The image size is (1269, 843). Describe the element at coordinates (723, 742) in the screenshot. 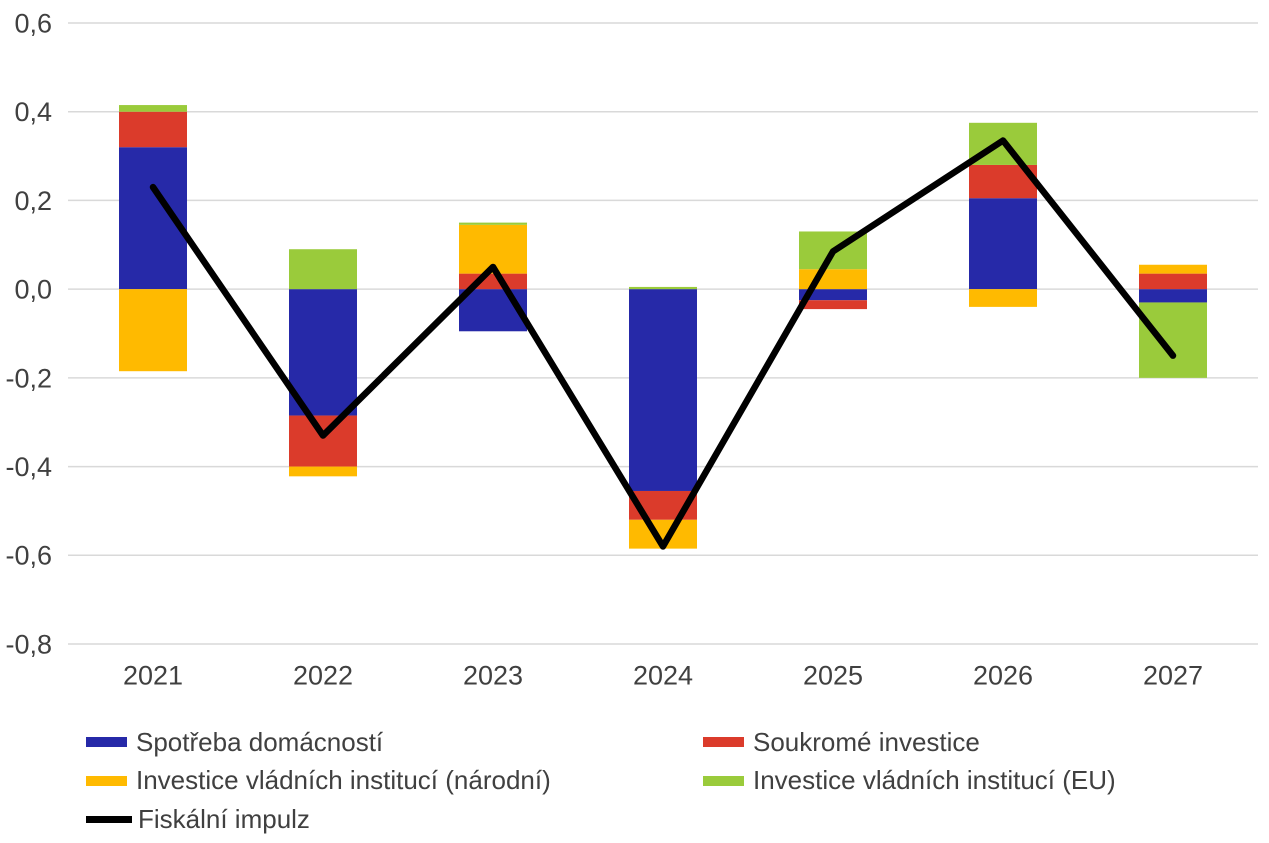

I see `legend-swatch-red-icon` at that location.